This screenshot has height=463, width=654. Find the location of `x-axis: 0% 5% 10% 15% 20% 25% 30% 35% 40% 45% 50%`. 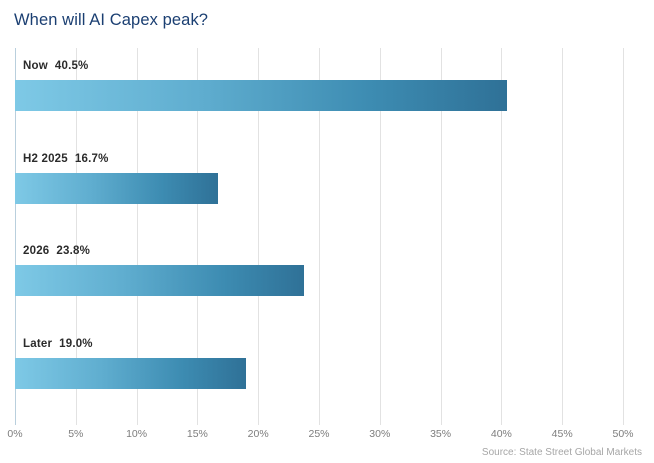

x-axis: 0% 5% 10% 15% 20% 25% 30% 35% 40% 45% 50% is located at coordinates (320, 436).